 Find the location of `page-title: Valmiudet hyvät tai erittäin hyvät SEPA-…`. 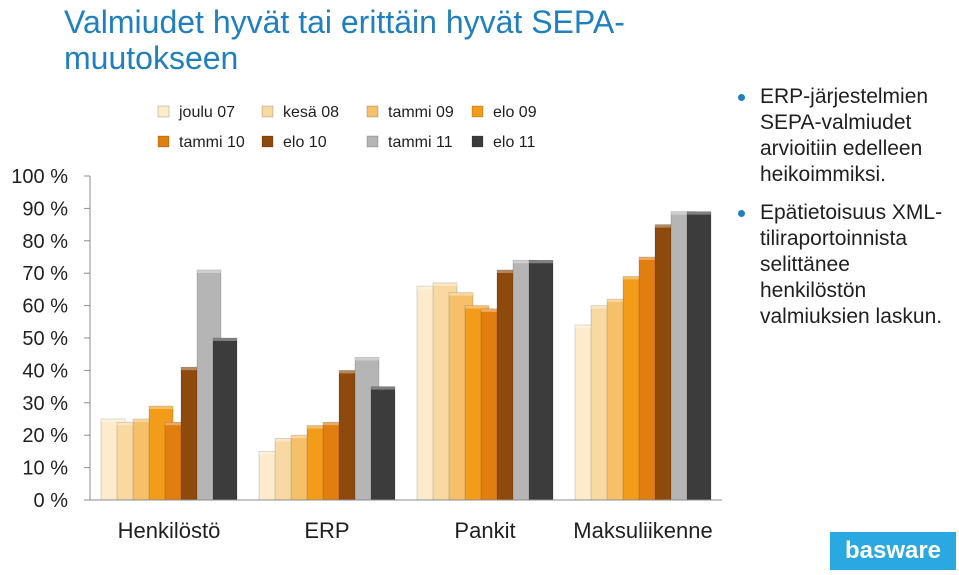

page-title: Valmiudet hyvät tai erittäin hyvät SEPA-… is located at coordinates (344, 40).